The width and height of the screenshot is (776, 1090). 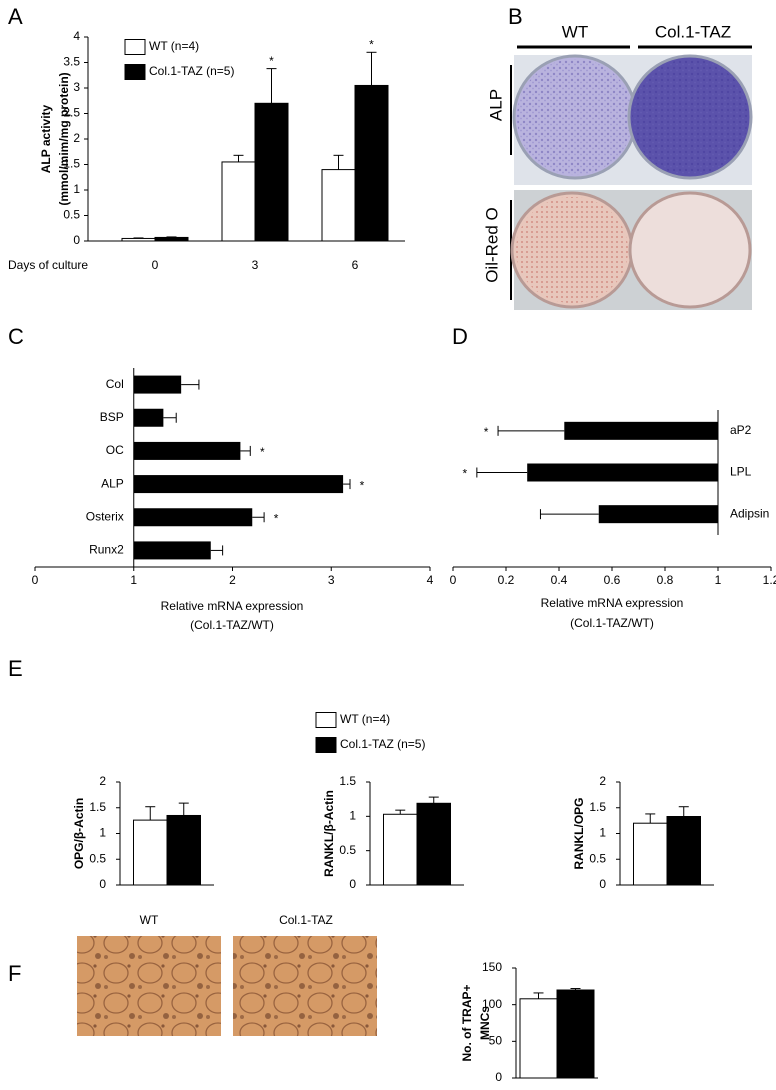 What do you see at coordinates (460, 336) in the screenshot?
I see `panel-letter: D` at bounding box center [460, 336].